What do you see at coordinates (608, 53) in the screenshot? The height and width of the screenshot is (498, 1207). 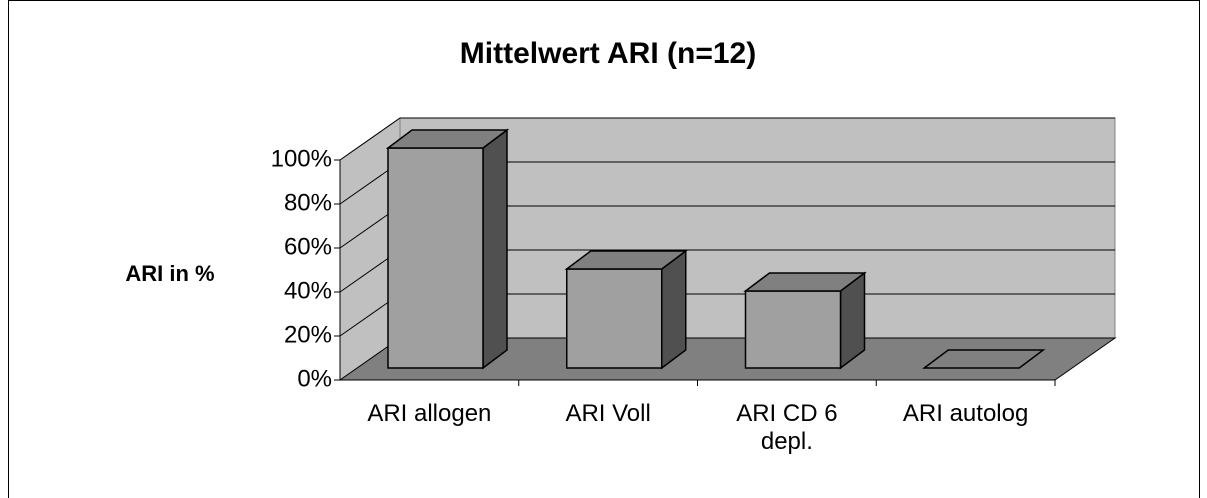 I see `chart-title: Mittelwert ARI (n=12)` at bounding box center [608, 53].